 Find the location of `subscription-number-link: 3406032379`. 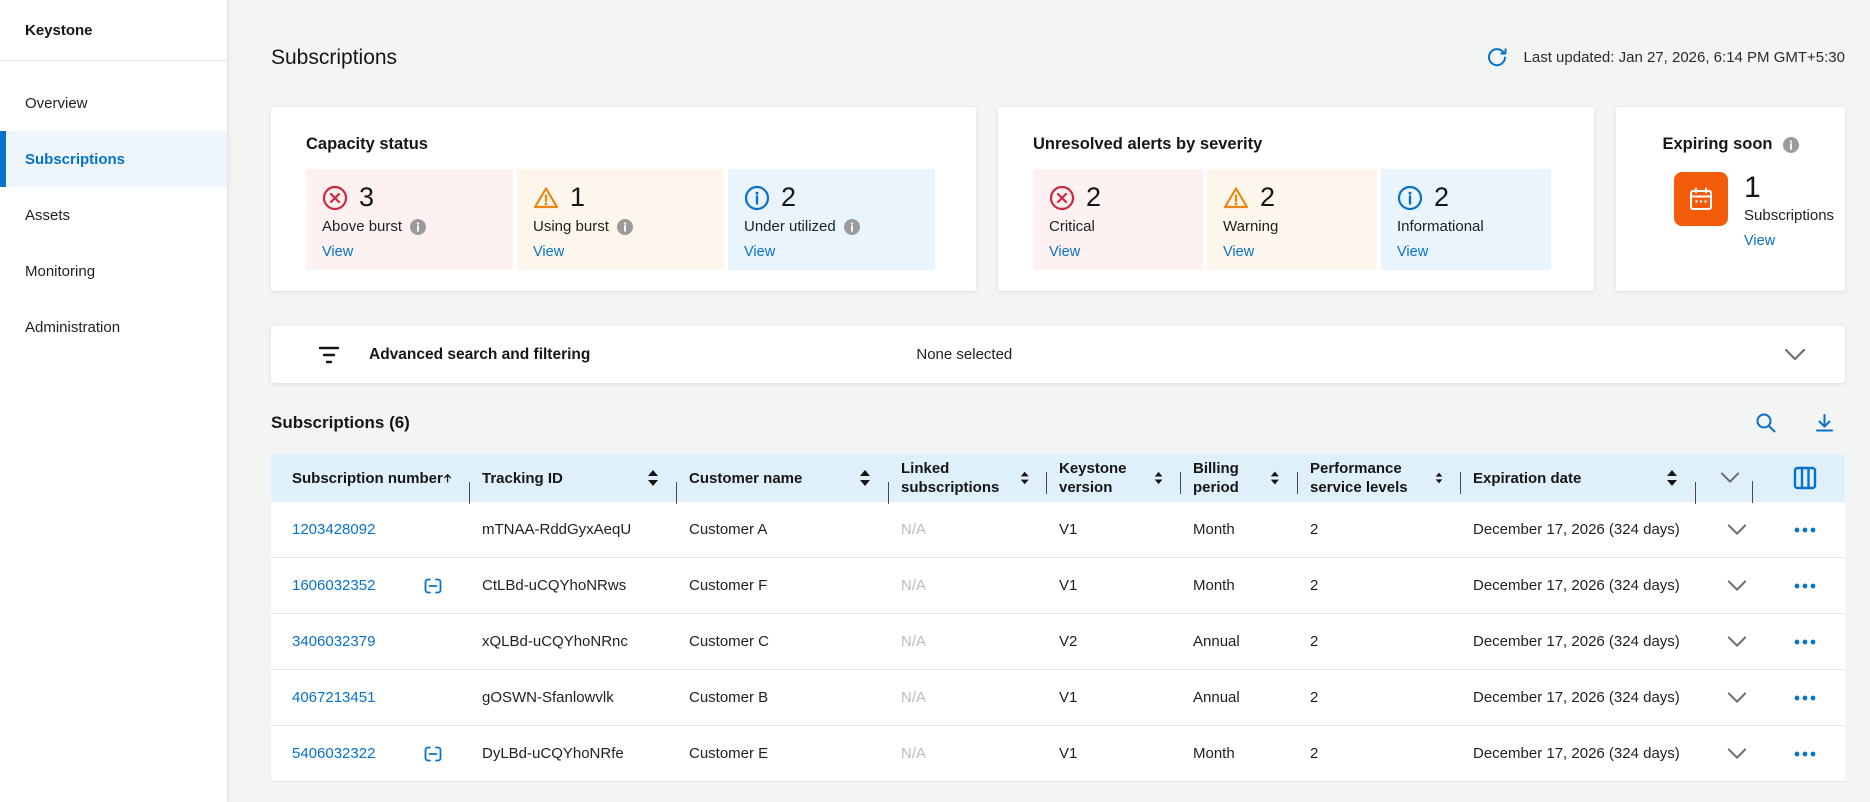

subscription-number-link: 3406032379 is located at coordinates (334, 641).